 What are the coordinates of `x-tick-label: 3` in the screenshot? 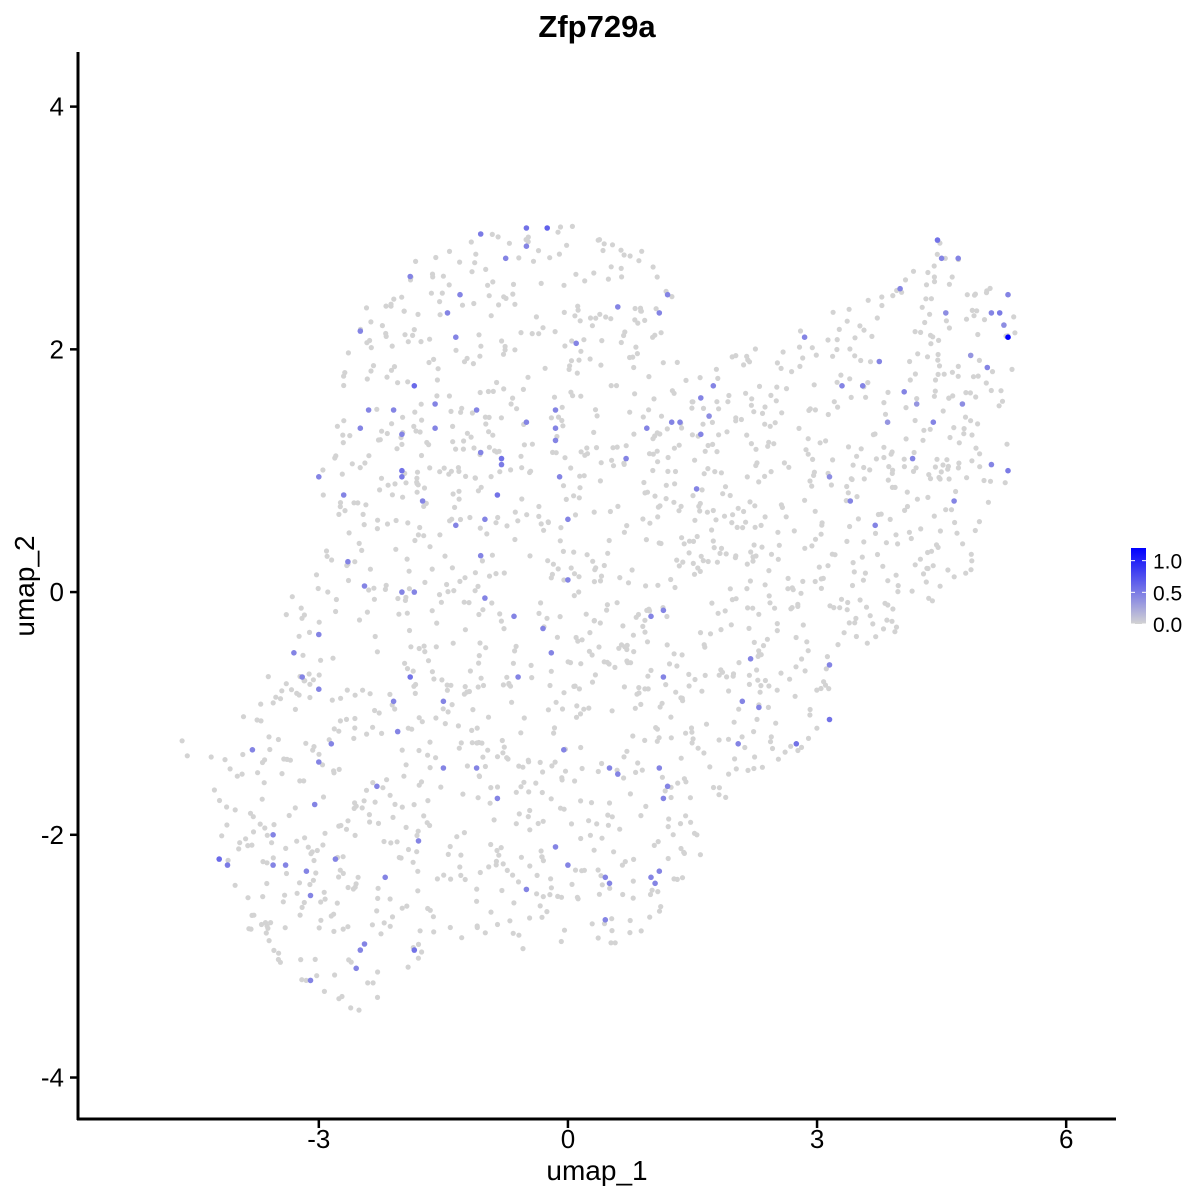 It's located at (817, 1139).